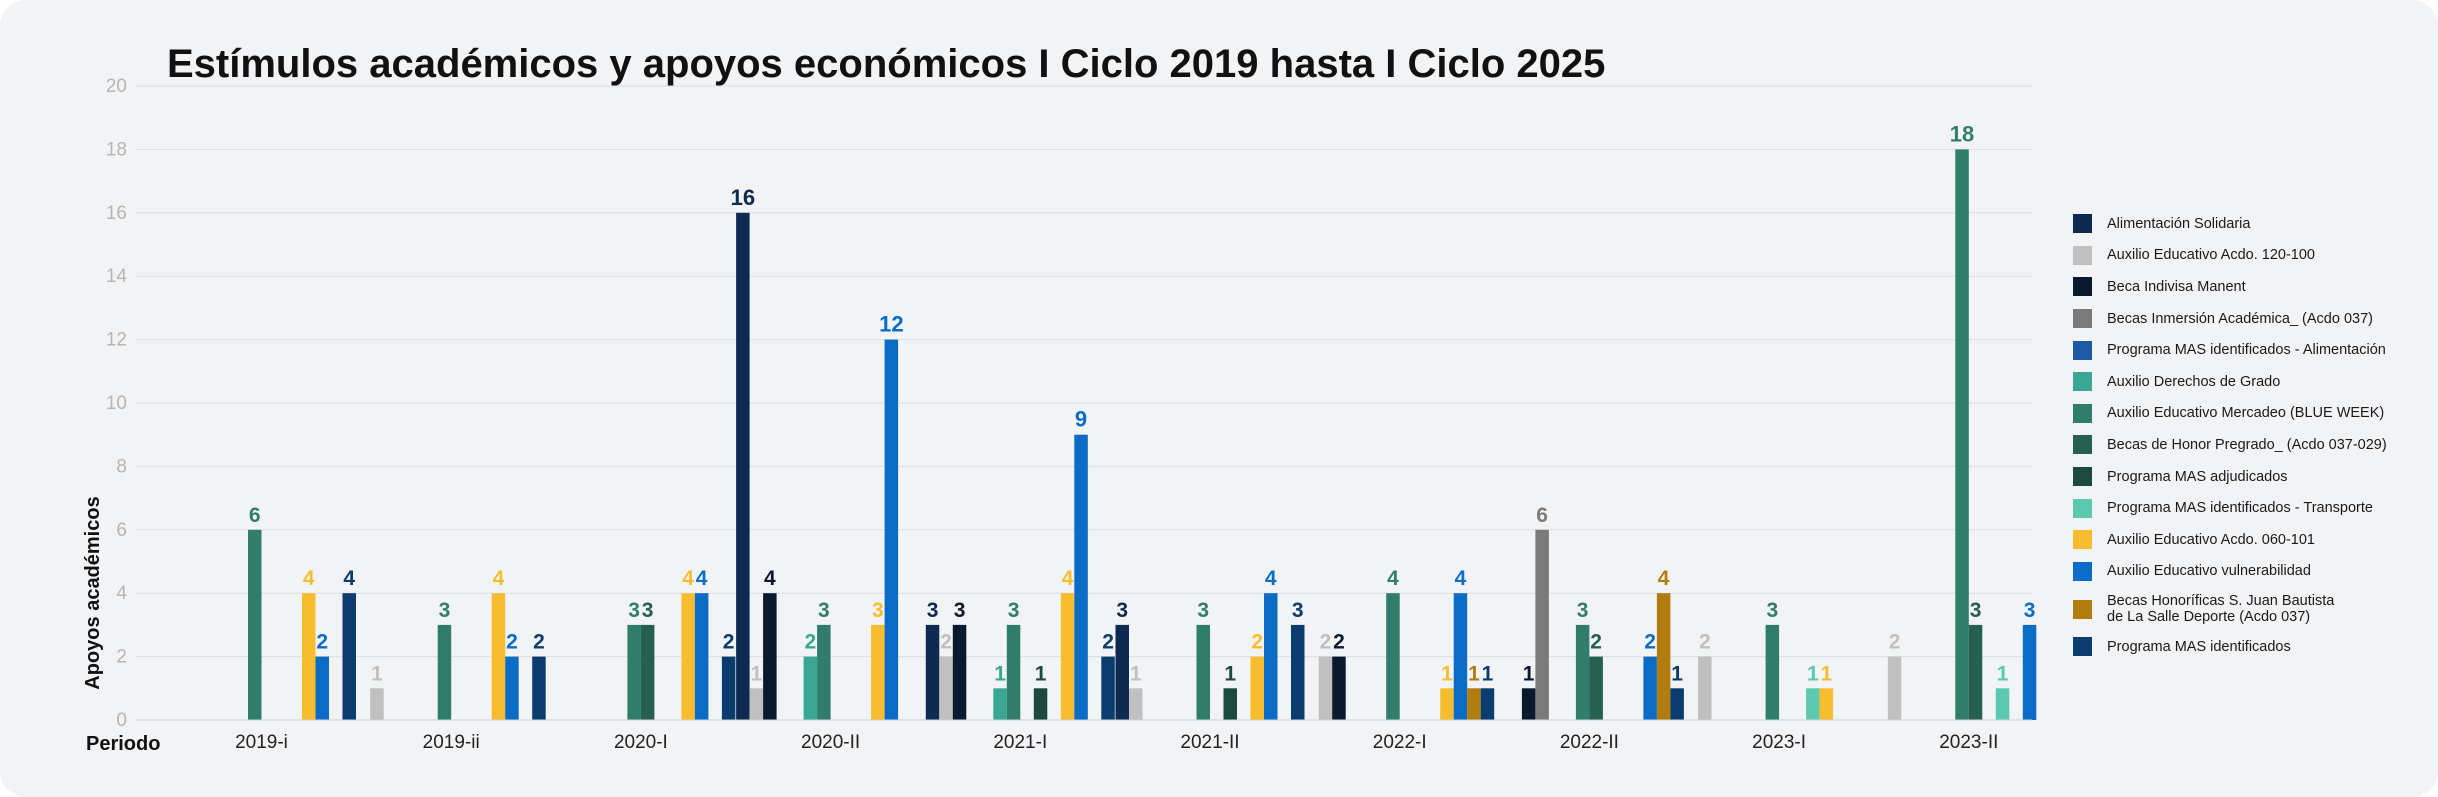 This screenshot has height=797, width=2438. Describe the element at coordinates (2238, 572) in the screenshot. I see `legend-item: Auxilio Educativo vulnerabilidad` at that location.